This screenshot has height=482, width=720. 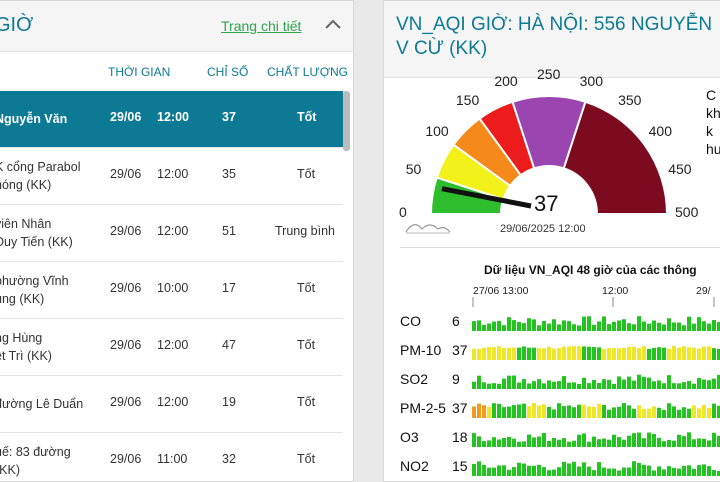 I want to click on station-row: phường Vĩnh ung (KK) 29/06 10:00 17 Tốt, so click(x=171, y=290).